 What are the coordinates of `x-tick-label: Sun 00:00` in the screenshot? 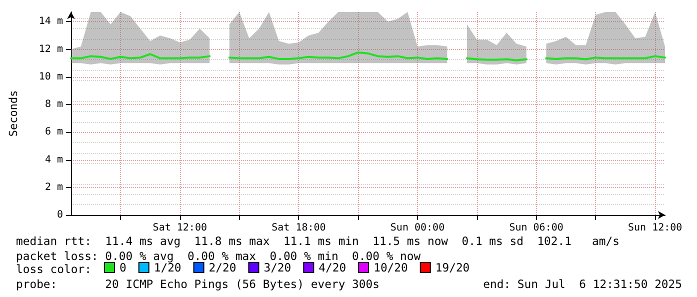 It's located at (417, 228).